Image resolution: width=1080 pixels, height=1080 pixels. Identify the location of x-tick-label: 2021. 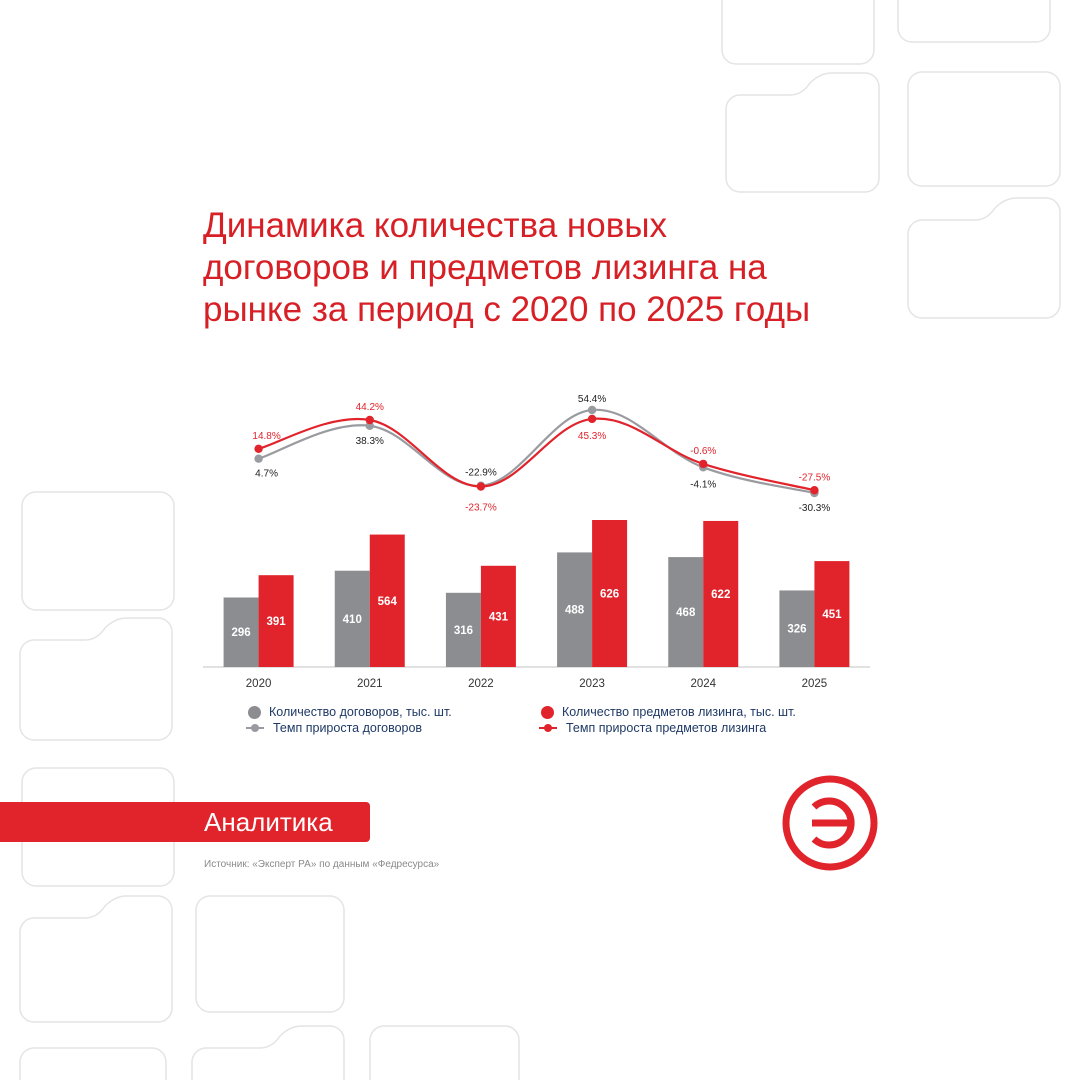
(370, 684).